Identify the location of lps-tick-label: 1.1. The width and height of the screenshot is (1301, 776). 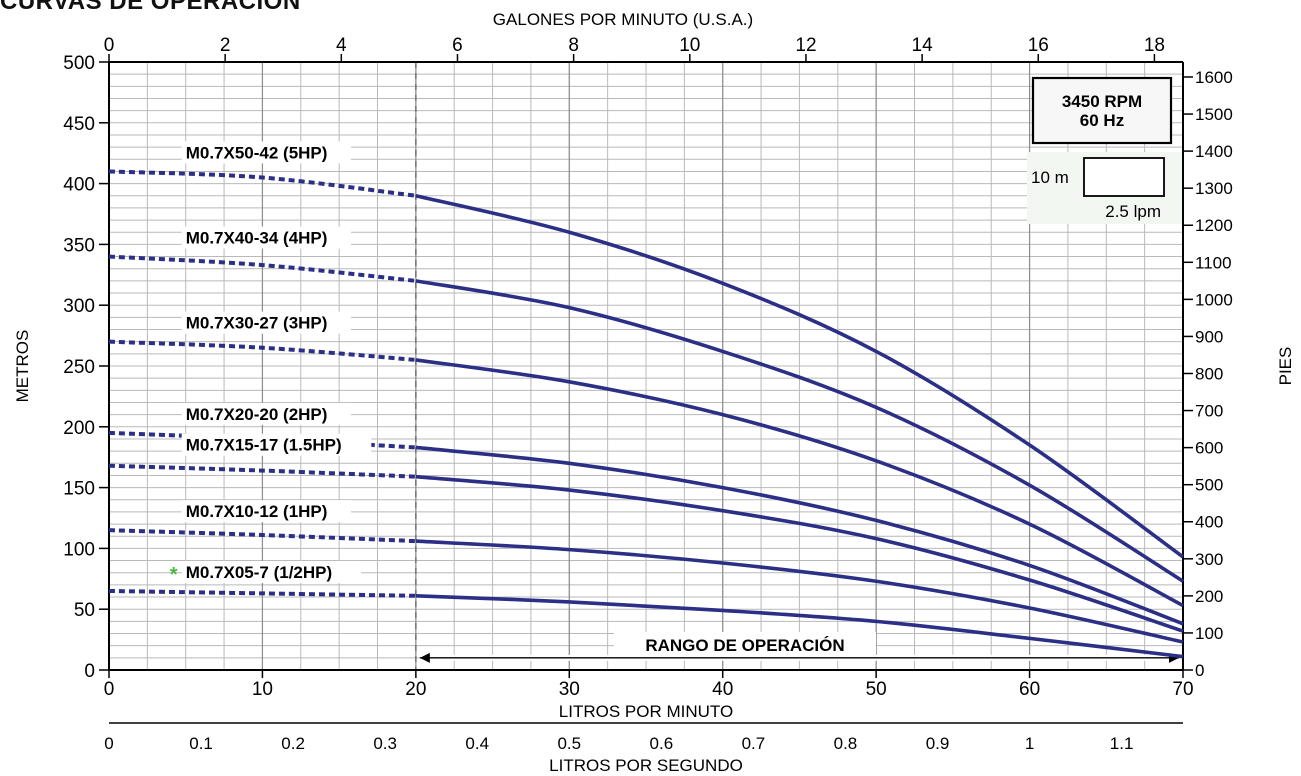
(1122, 743).